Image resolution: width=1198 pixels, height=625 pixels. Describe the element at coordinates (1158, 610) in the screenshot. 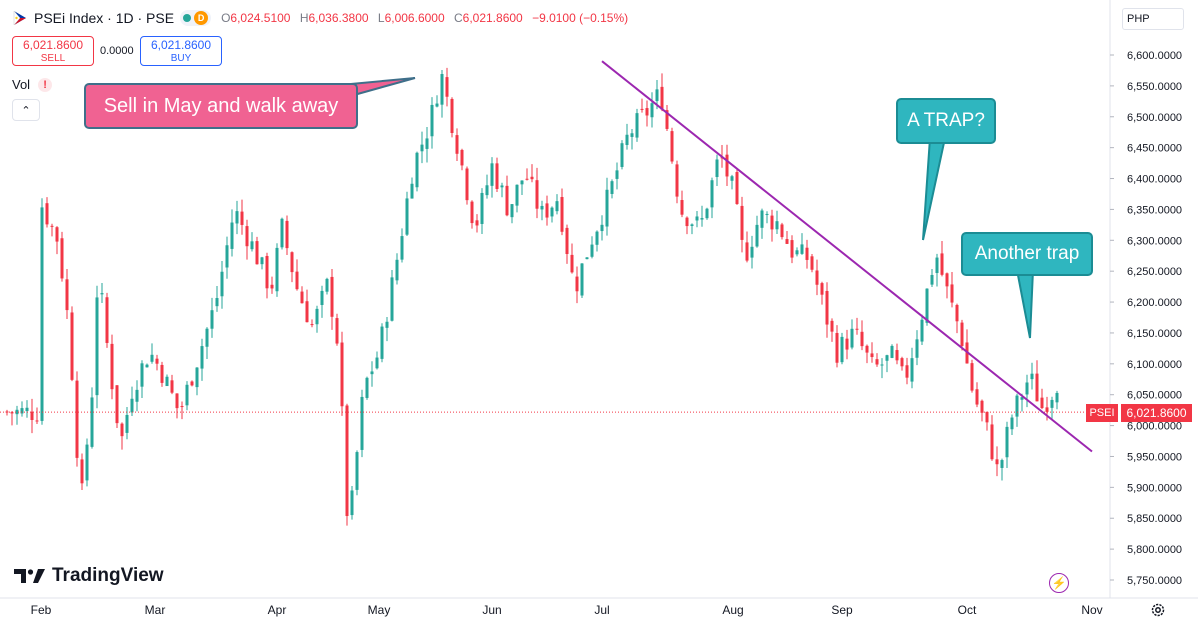

I see `gear-icon` at that location.